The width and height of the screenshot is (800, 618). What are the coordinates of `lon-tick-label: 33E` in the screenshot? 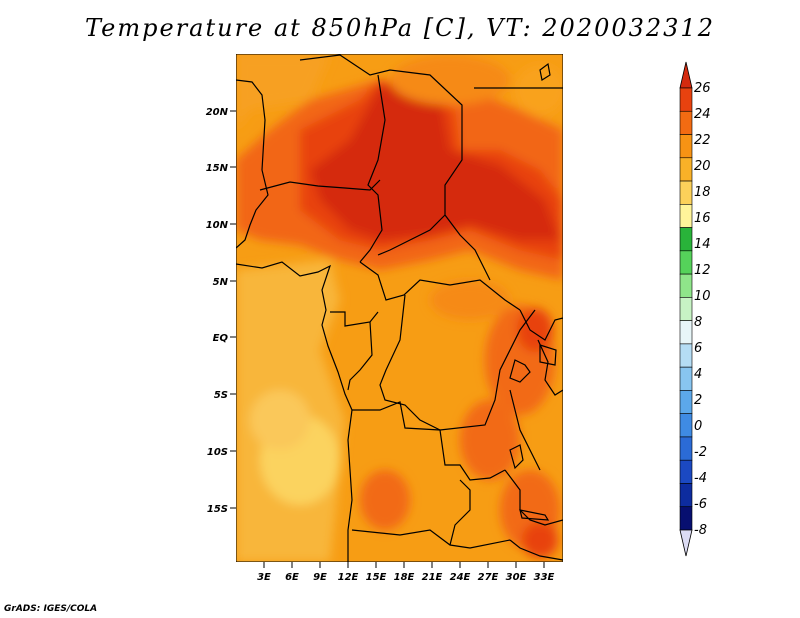 It's located at (544, 577).